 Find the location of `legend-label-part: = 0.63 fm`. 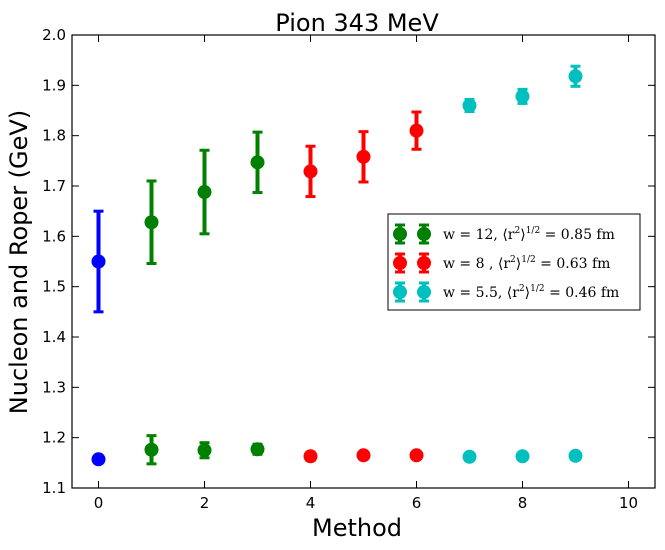

legend-label-part: = 0.63 fm is located at coordinates (573, 264).